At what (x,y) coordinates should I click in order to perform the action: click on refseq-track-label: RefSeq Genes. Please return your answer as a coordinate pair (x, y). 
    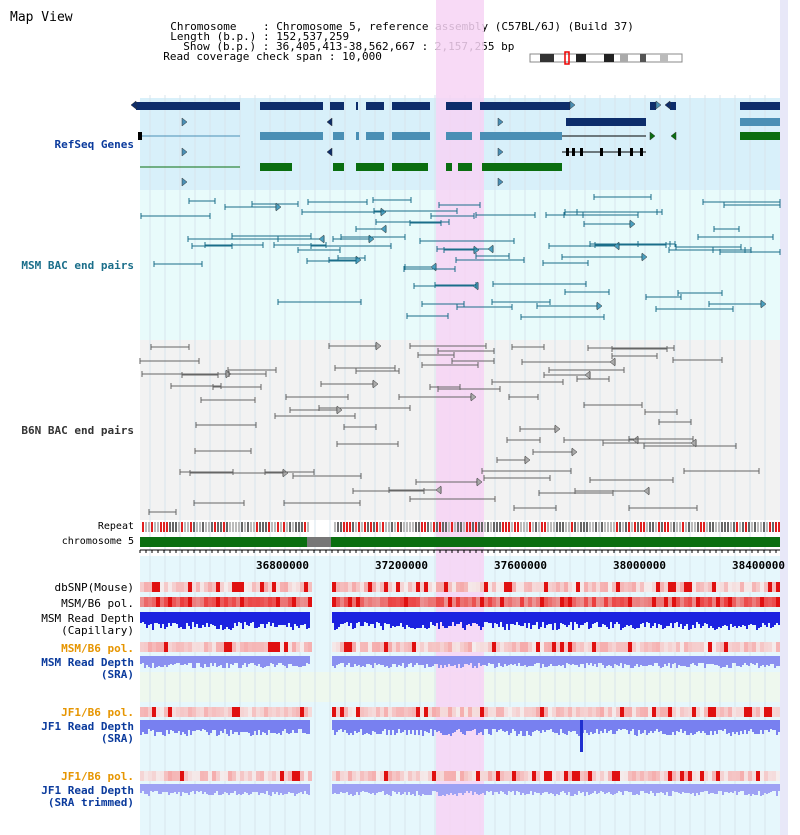
    Looking at the image, I should click on (94, 144).